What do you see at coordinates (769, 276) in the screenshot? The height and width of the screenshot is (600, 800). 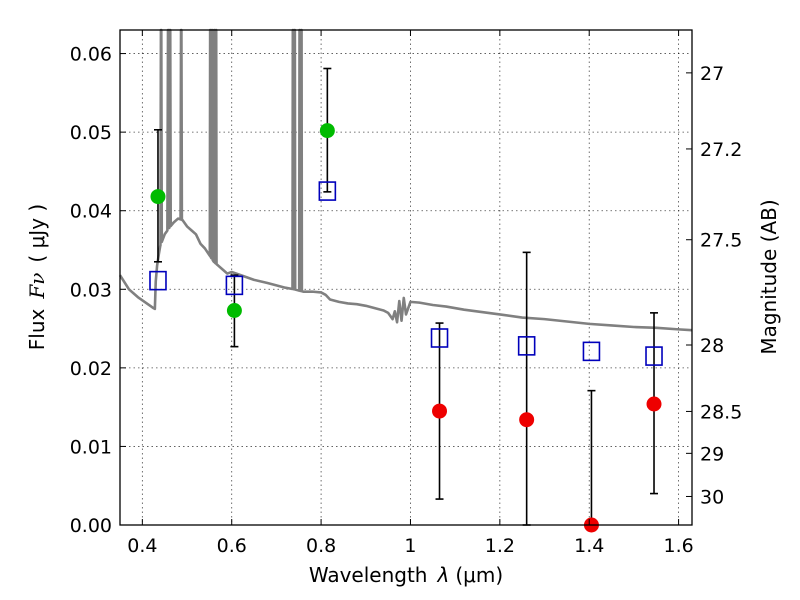 I see `secondary-y-axis-label: Magnitude (AB)` at bounding box center [769, 276].